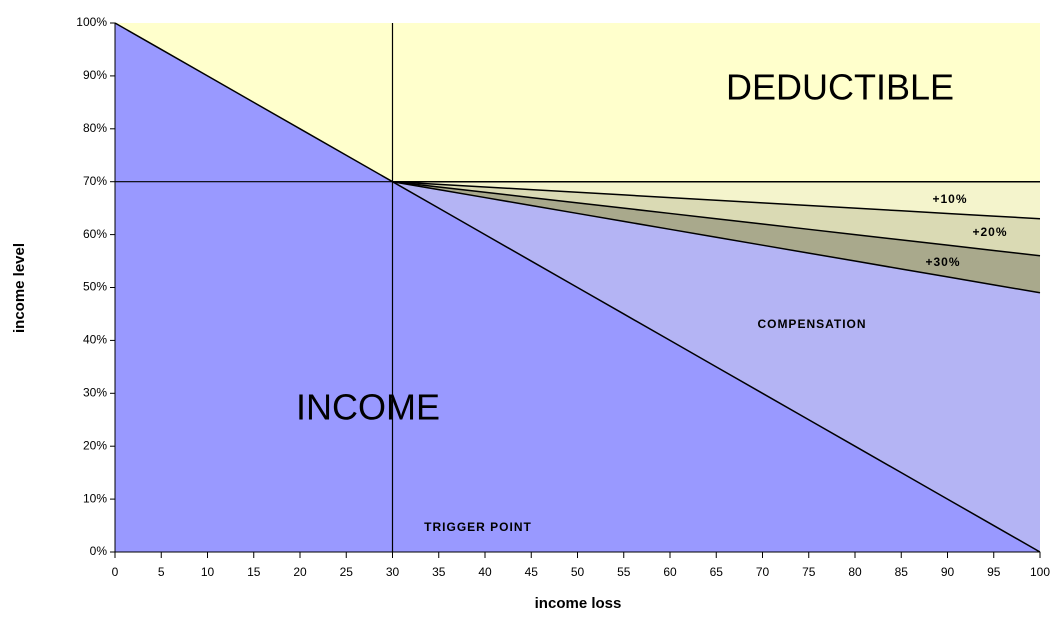  Describe the element at coordinates (300, 572) in the screenshot. I see `x-tick-label: 20` at that location.